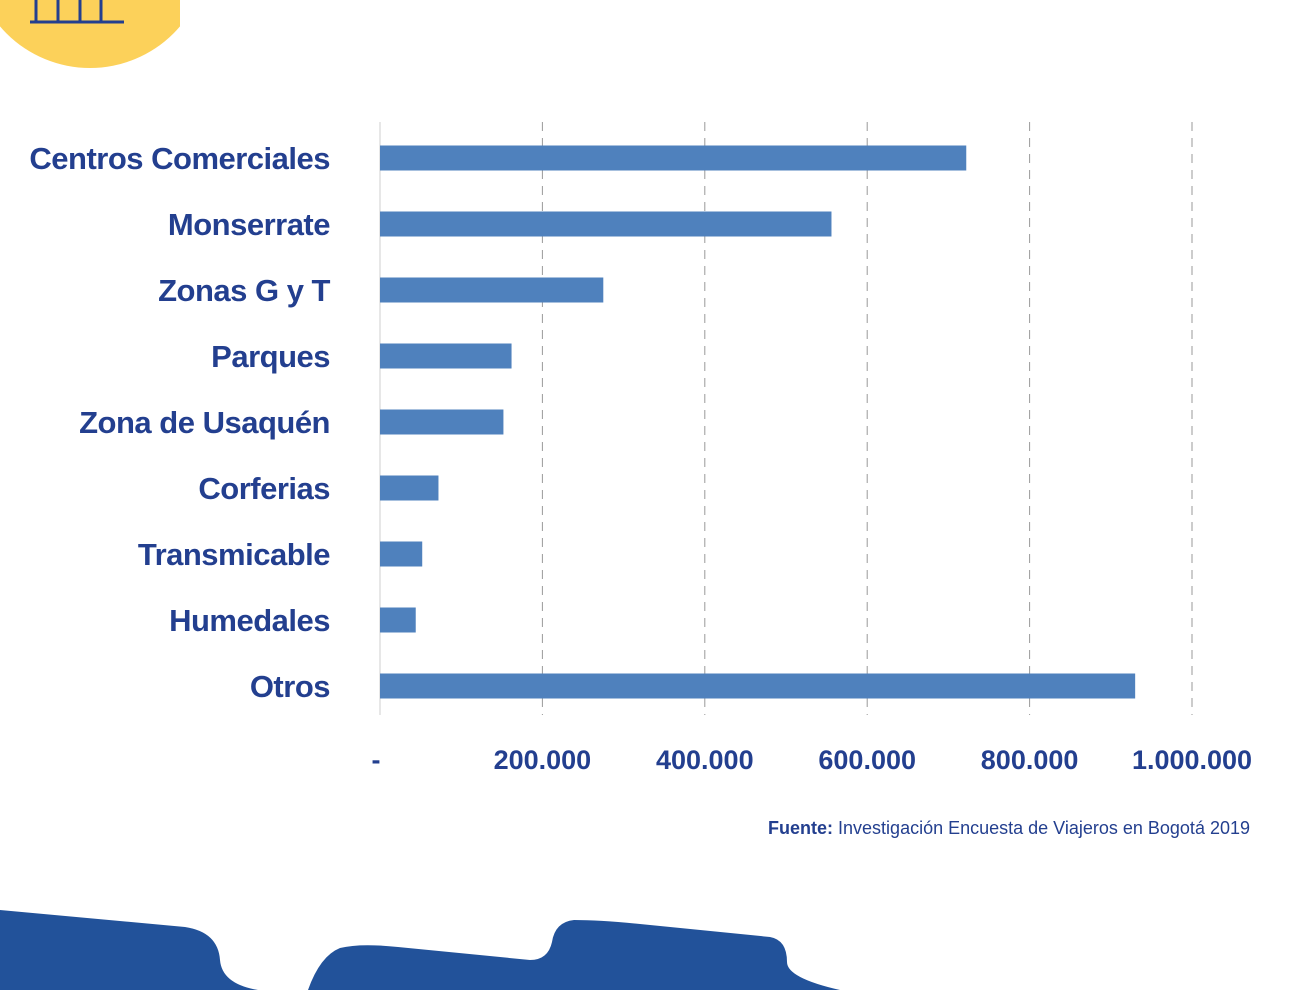 Image resolution: width=1312 pixels, height=990 pixels. I want to click on category-label: Humedales, so click(249, 620).